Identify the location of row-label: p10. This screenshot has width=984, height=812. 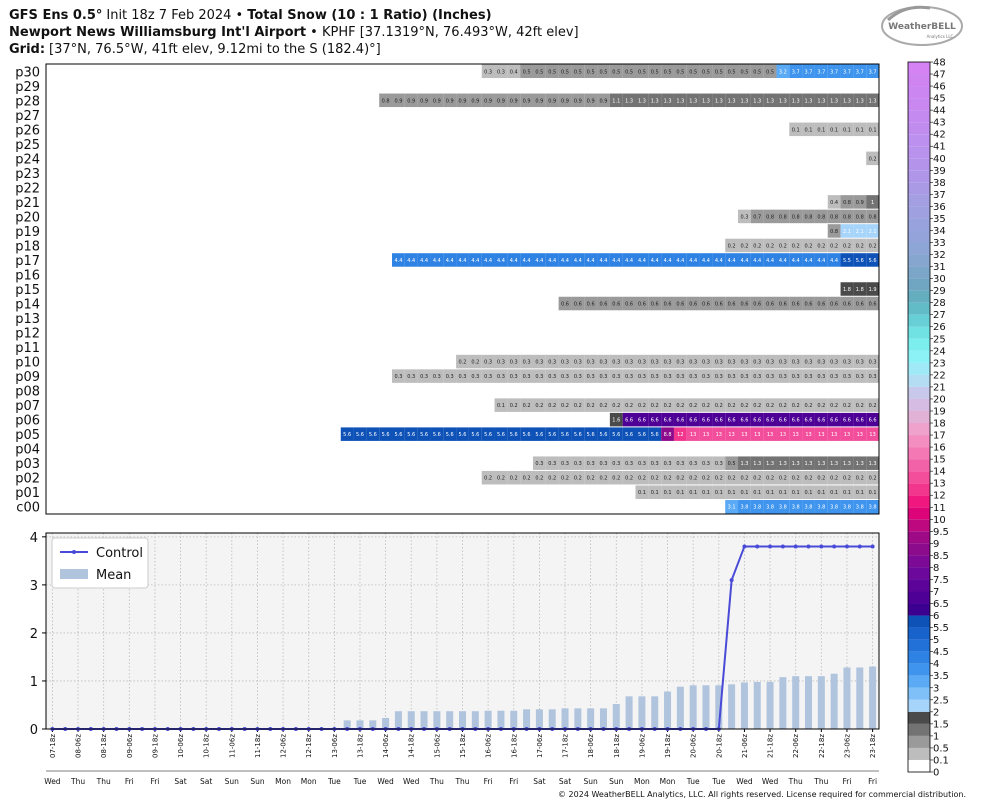
(27, 363).